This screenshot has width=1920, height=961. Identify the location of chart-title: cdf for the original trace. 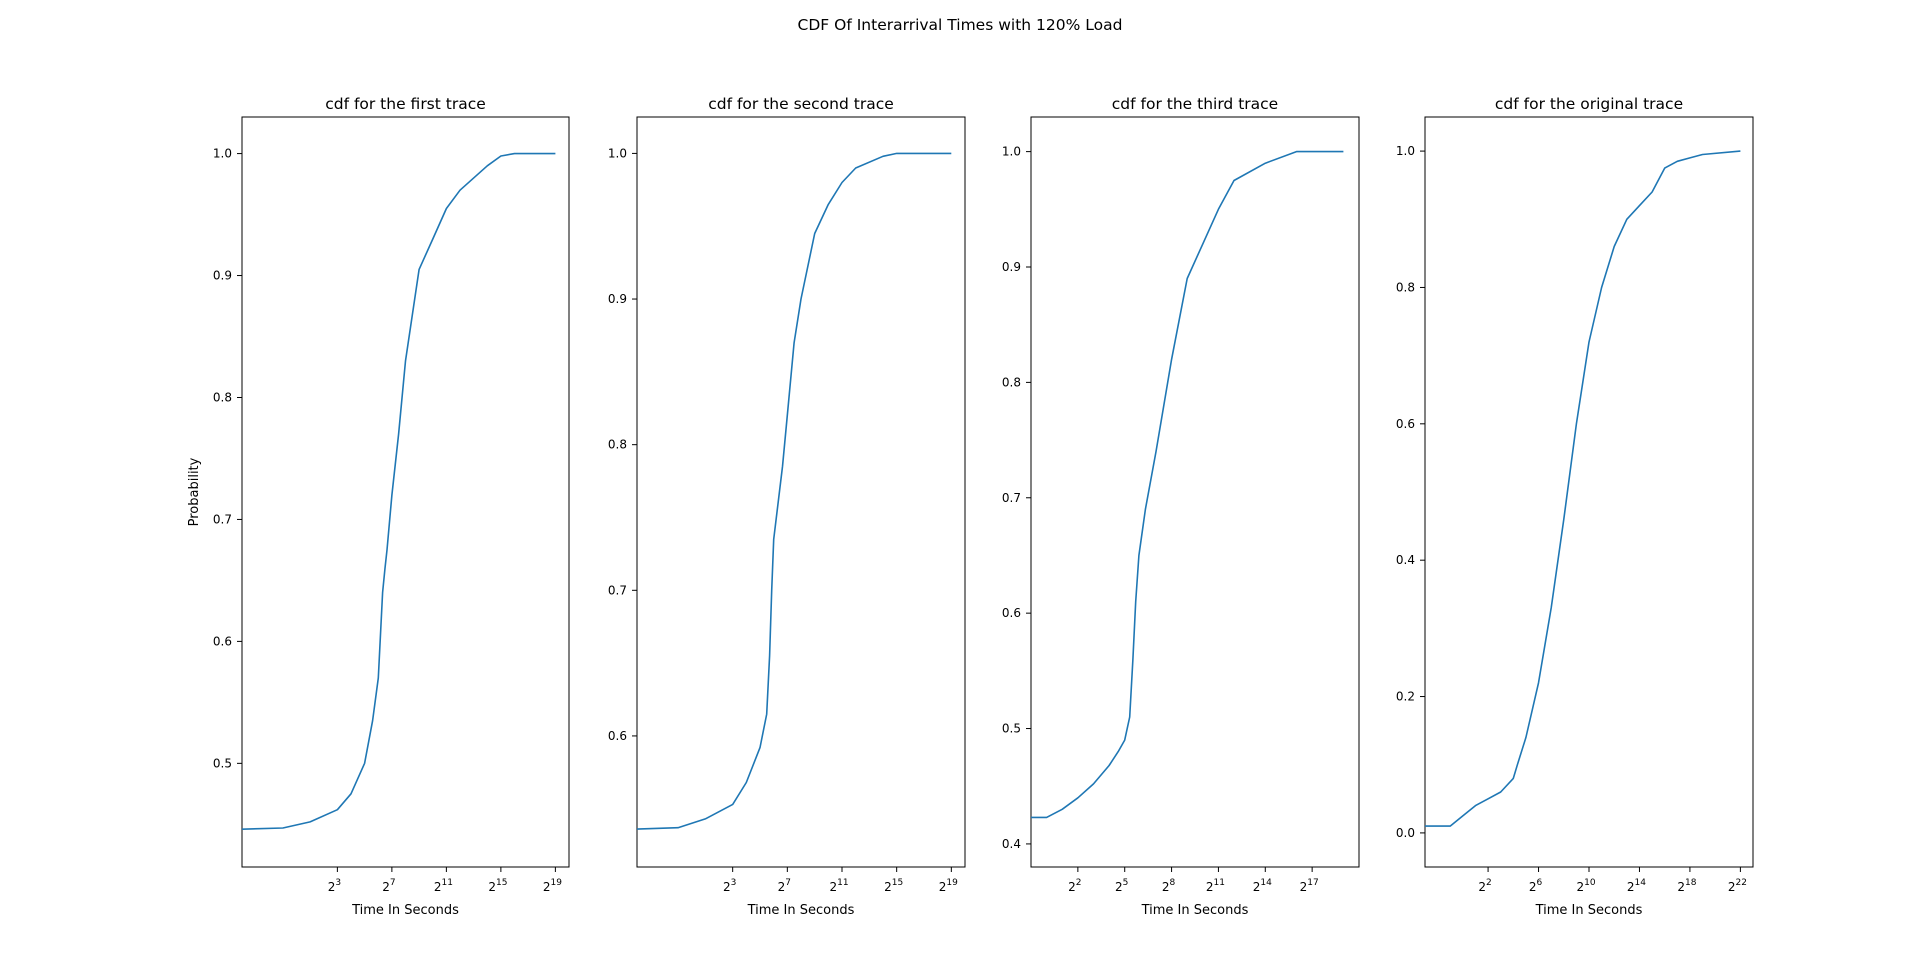
(1589, 104).